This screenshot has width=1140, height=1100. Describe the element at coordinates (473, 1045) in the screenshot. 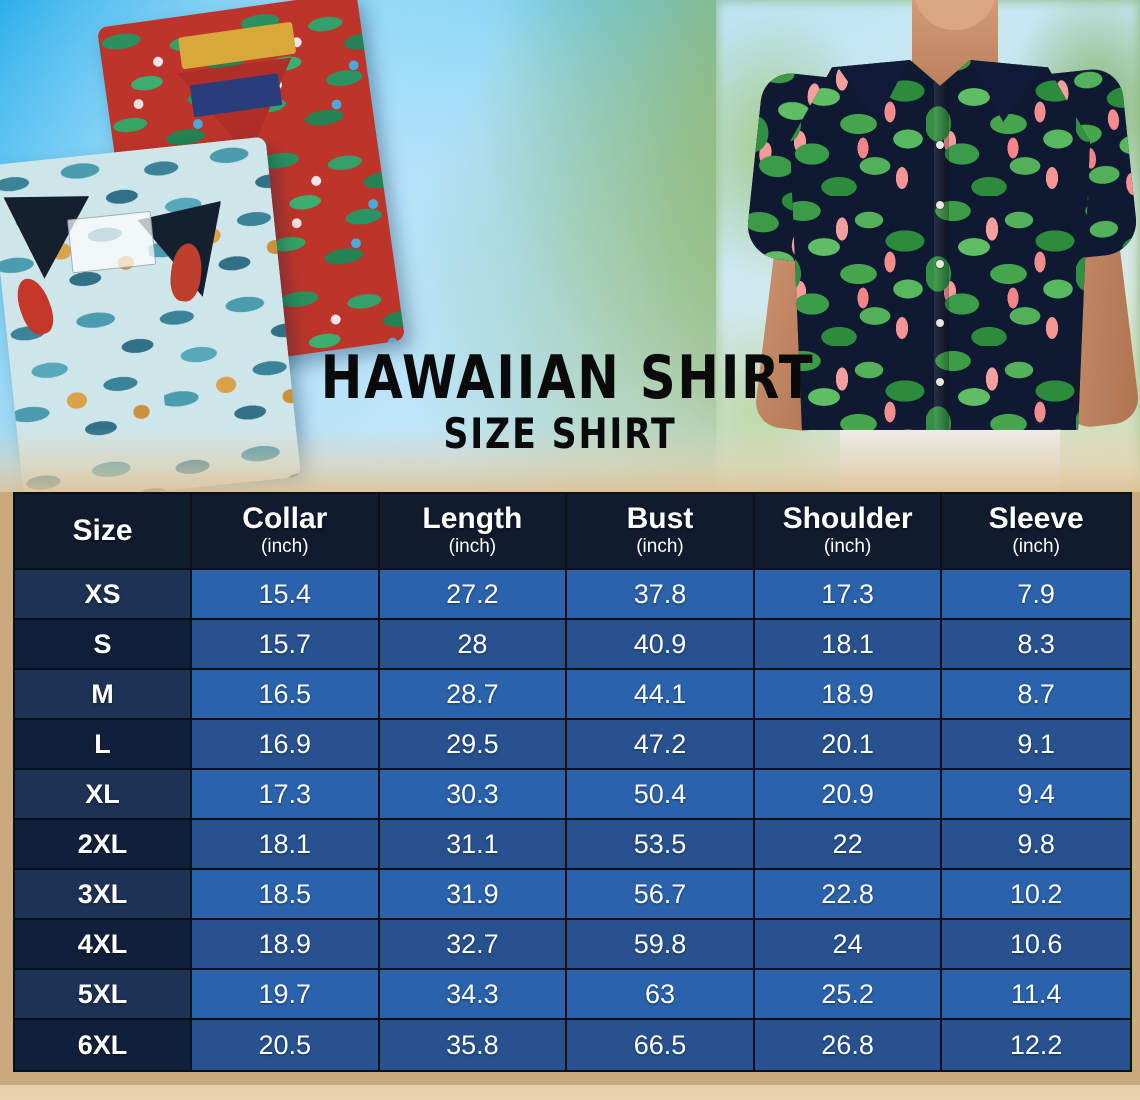

I see `cell-length: 35.8` at that location.